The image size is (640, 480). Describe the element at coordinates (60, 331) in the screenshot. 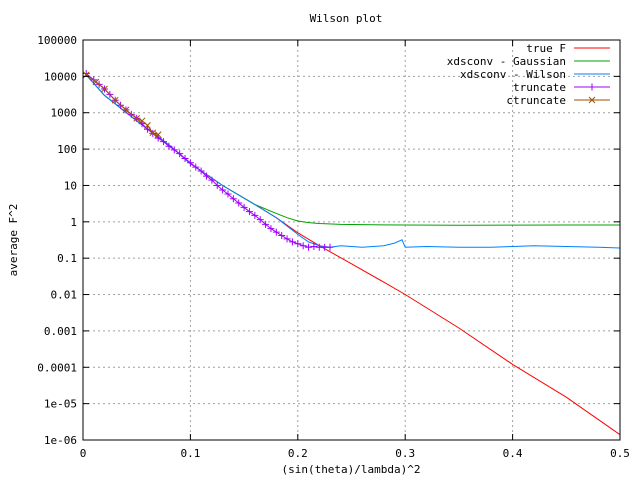

I see `y-tick-label: 0.001` at that location.